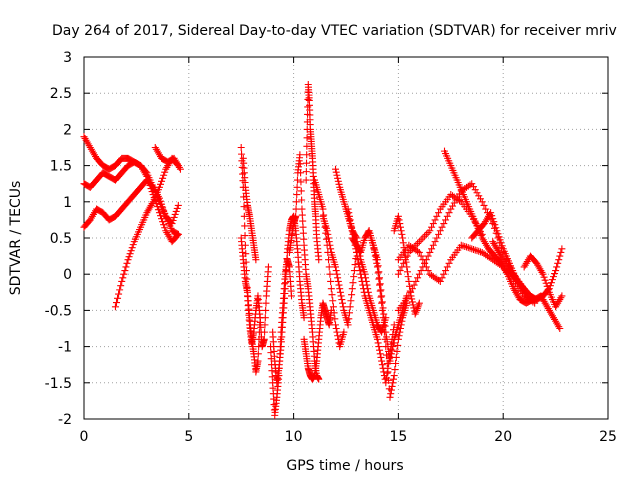 The height and width of the screenshot is (480, 640). I want to click on y-tick-label: 3, so click(67, 58).